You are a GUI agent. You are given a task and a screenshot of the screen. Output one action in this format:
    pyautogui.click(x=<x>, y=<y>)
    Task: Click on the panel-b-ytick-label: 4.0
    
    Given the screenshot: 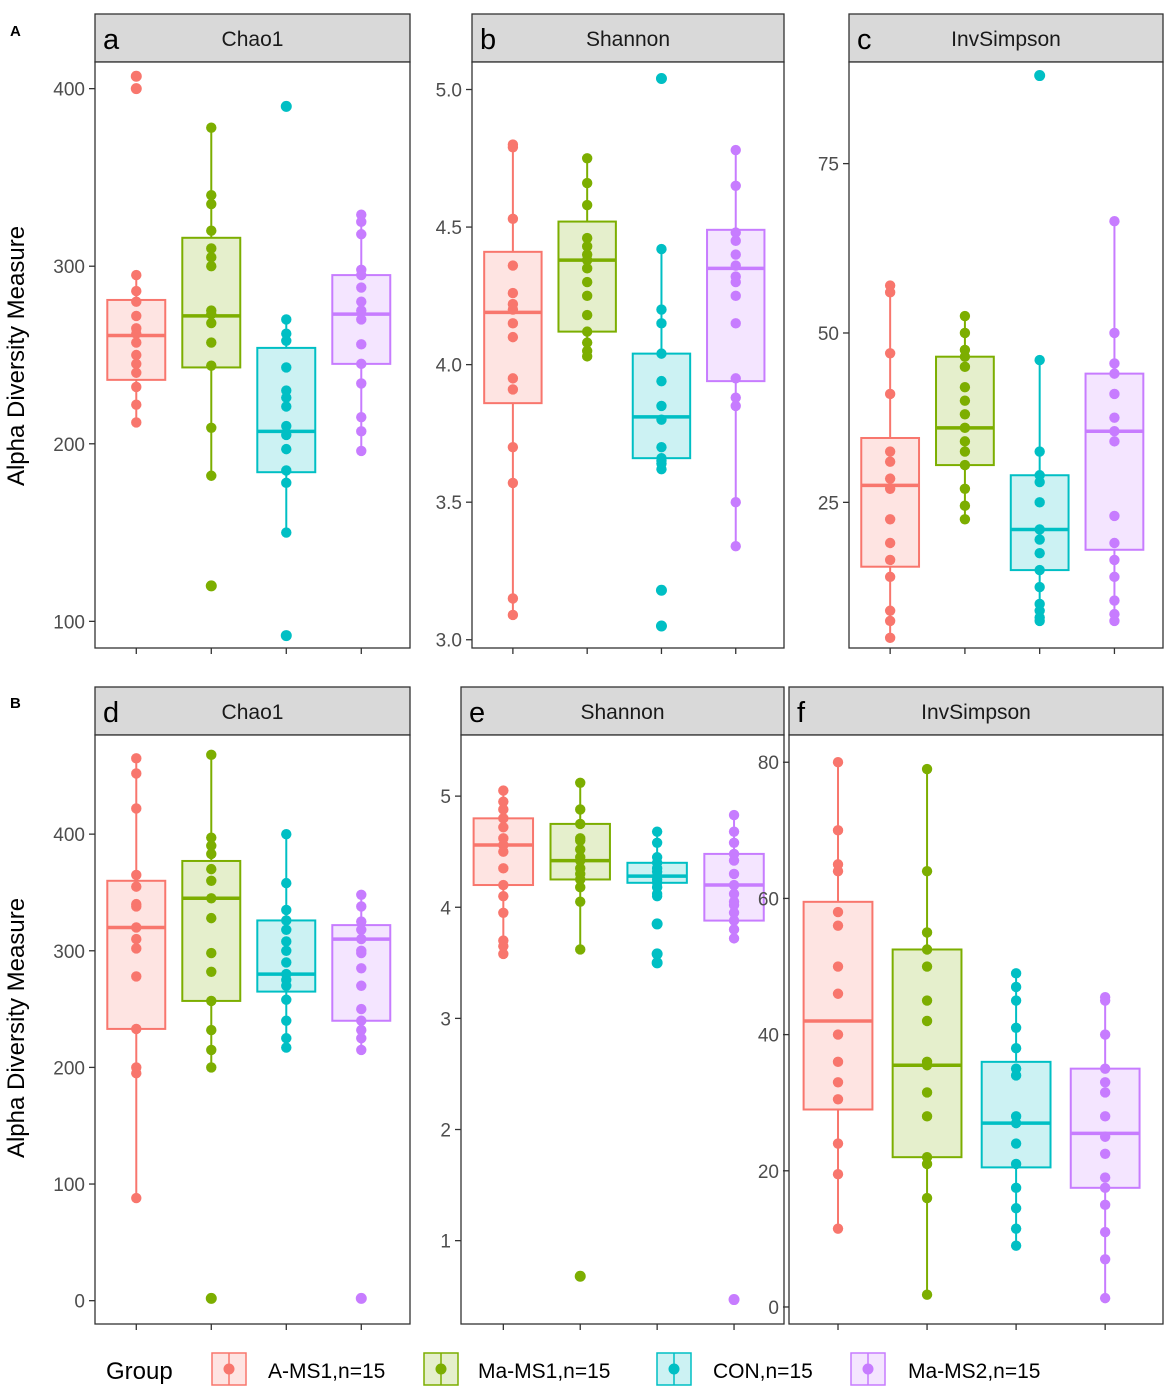 What is the action you would take?
    pyautogui.click(x=449, y=366)
    